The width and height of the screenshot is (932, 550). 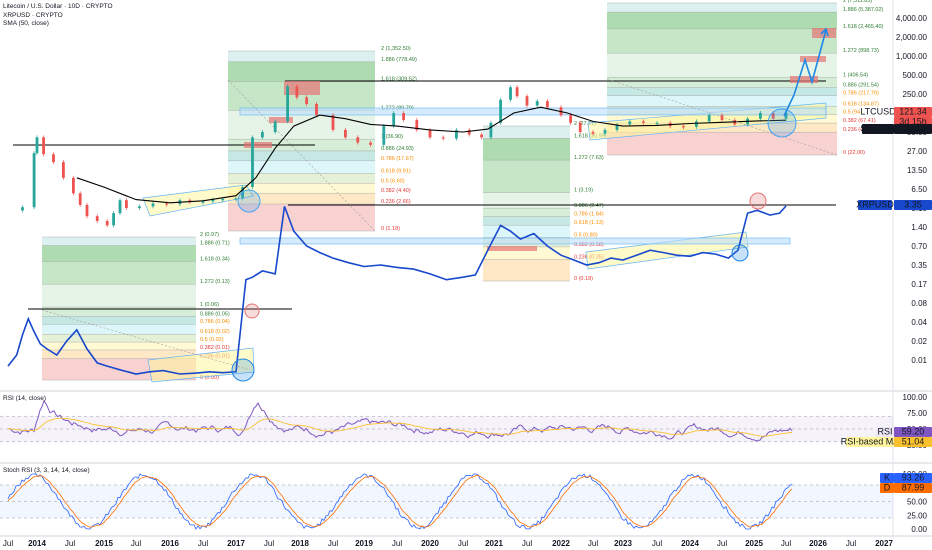 What do you see at coordinates (198, 200) in the screenshot?
I see `ltc-channel-2016` at bounding box center [198, 200].